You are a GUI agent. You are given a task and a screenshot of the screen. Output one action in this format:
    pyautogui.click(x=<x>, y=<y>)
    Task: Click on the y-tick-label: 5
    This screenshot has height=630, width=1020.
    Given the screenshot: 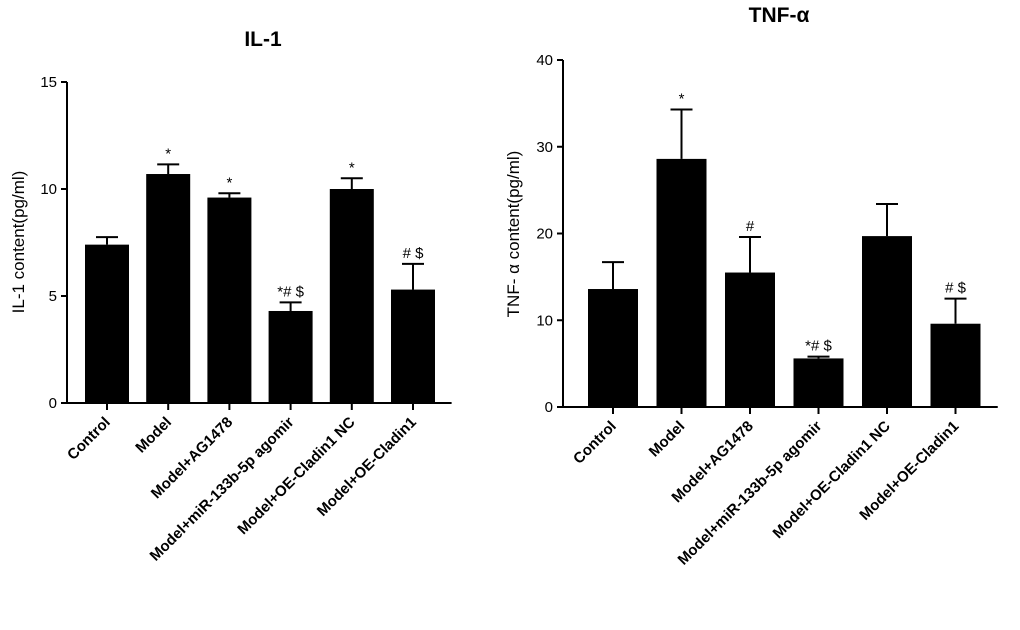 What is the action you would take?
    pyautogui.click(x=53, y=296)
    